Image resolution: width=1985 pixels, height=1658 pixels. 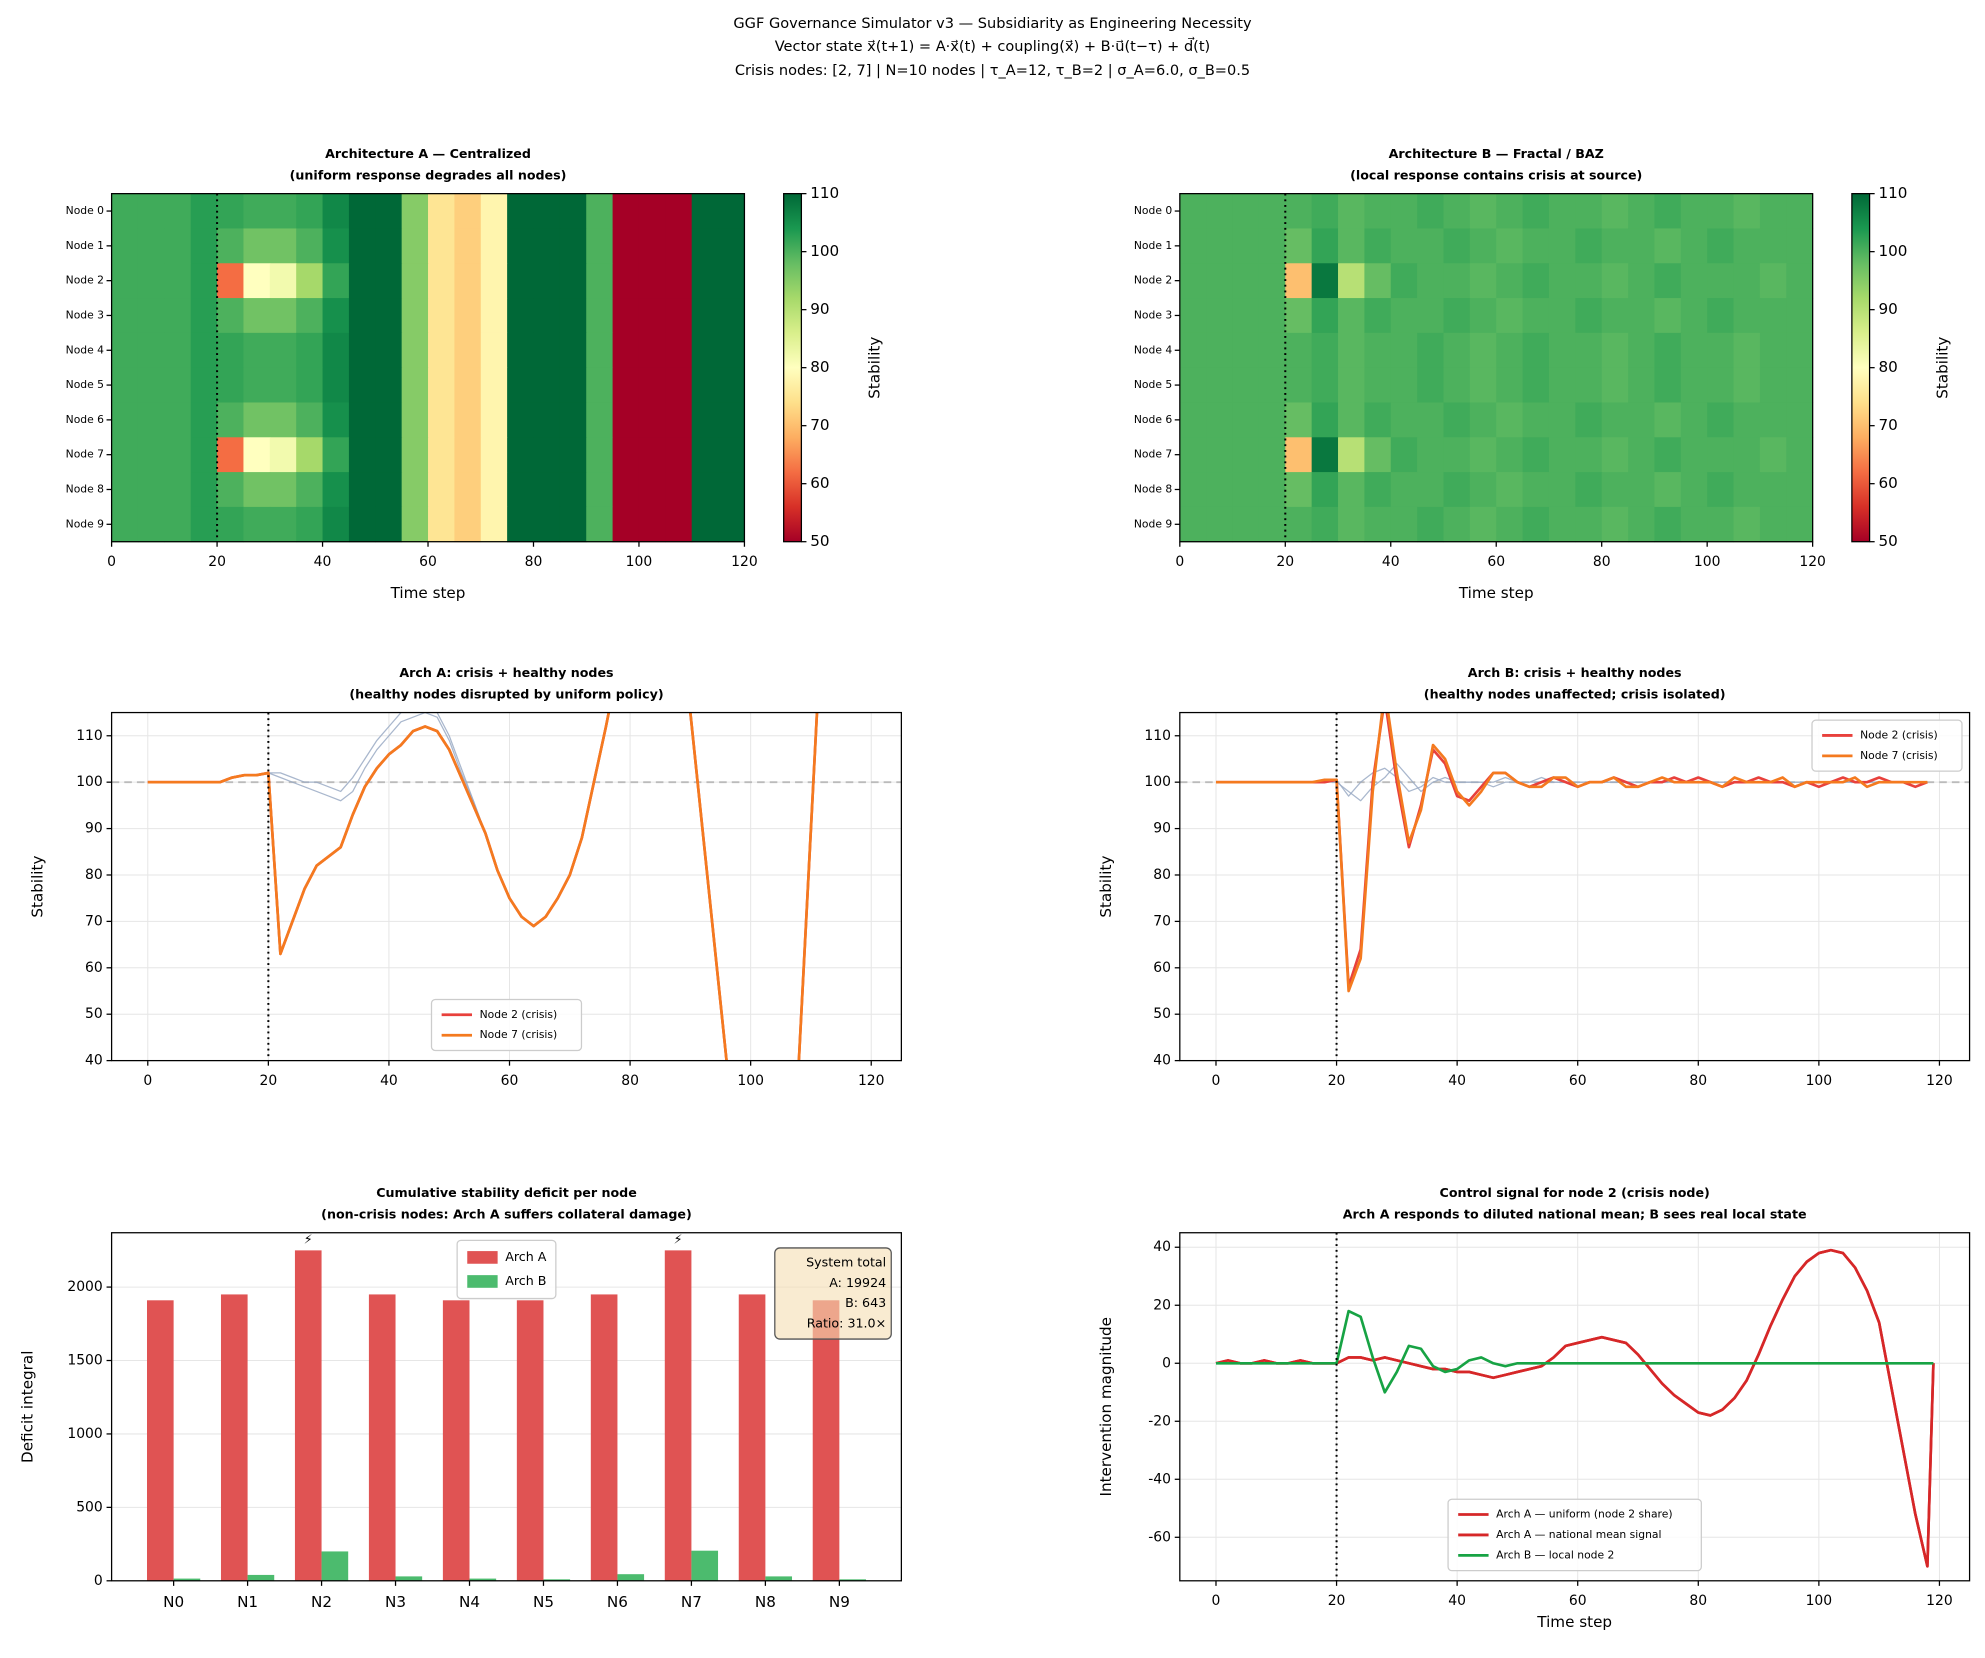 What do you see at coordinates (85, 384) in the screenshot?
I see `y-tick-label: Node 5` at bounding box center [85, 384].